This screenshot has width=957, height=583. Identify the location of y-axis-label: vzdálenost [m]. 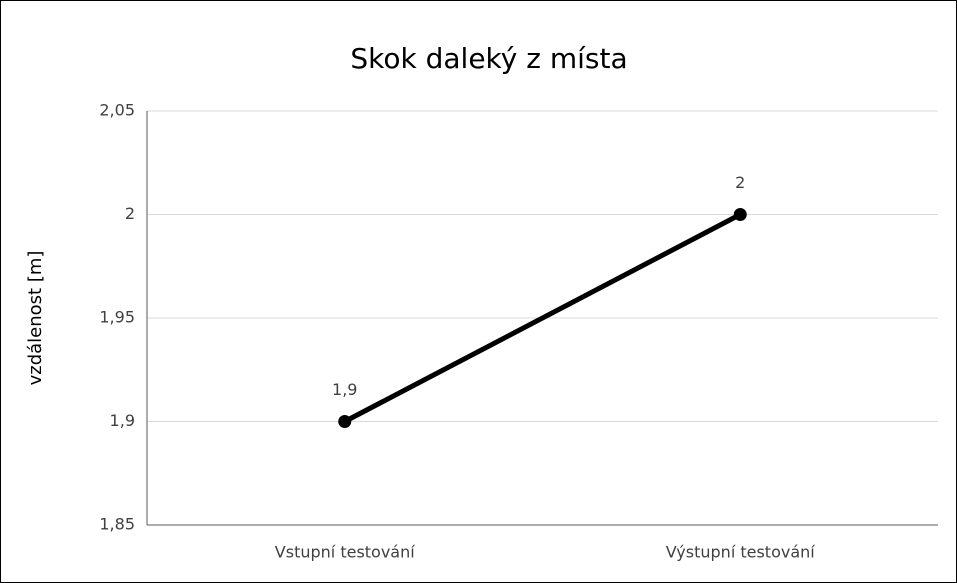
(35, 318).